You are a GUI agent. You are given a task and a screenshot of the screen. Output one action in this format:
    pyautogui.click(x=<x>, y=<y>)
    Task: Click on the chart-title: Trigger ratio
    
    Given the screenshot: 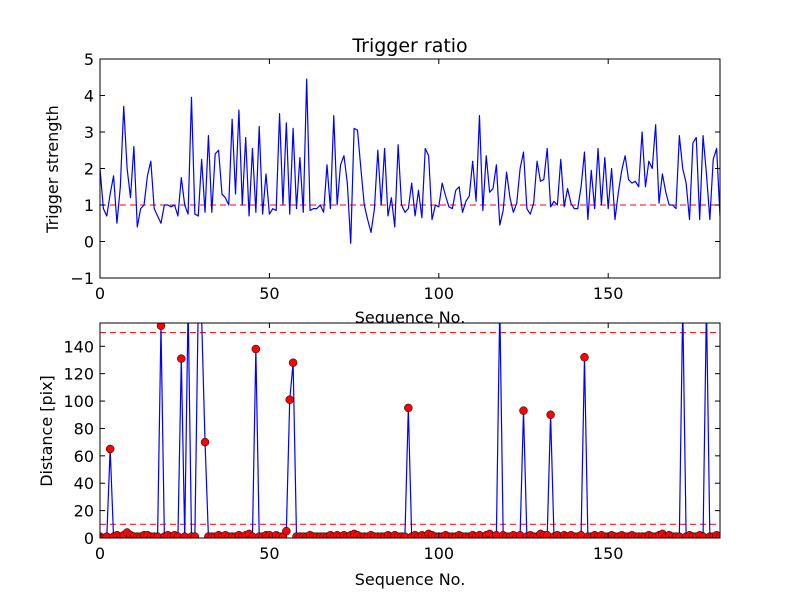 What is the action you would take?
    pyautogui.click(x=409, y=46)
    